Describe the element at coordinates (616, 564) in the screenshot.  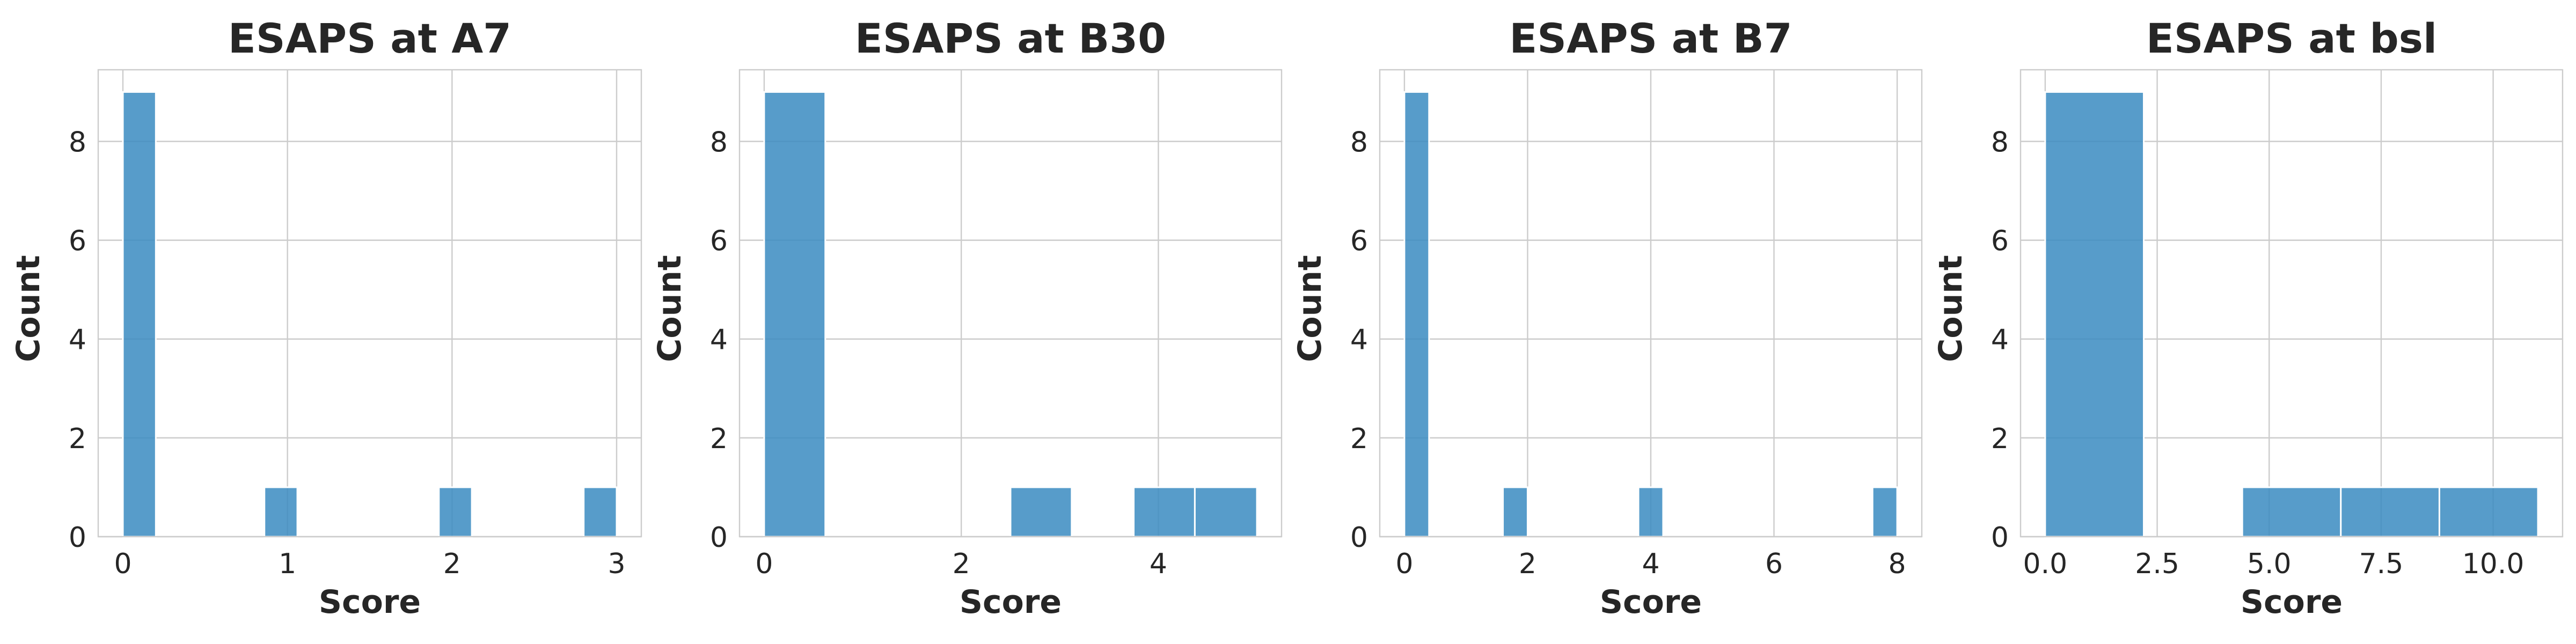
I see `x-tick-label: 3` at that location.